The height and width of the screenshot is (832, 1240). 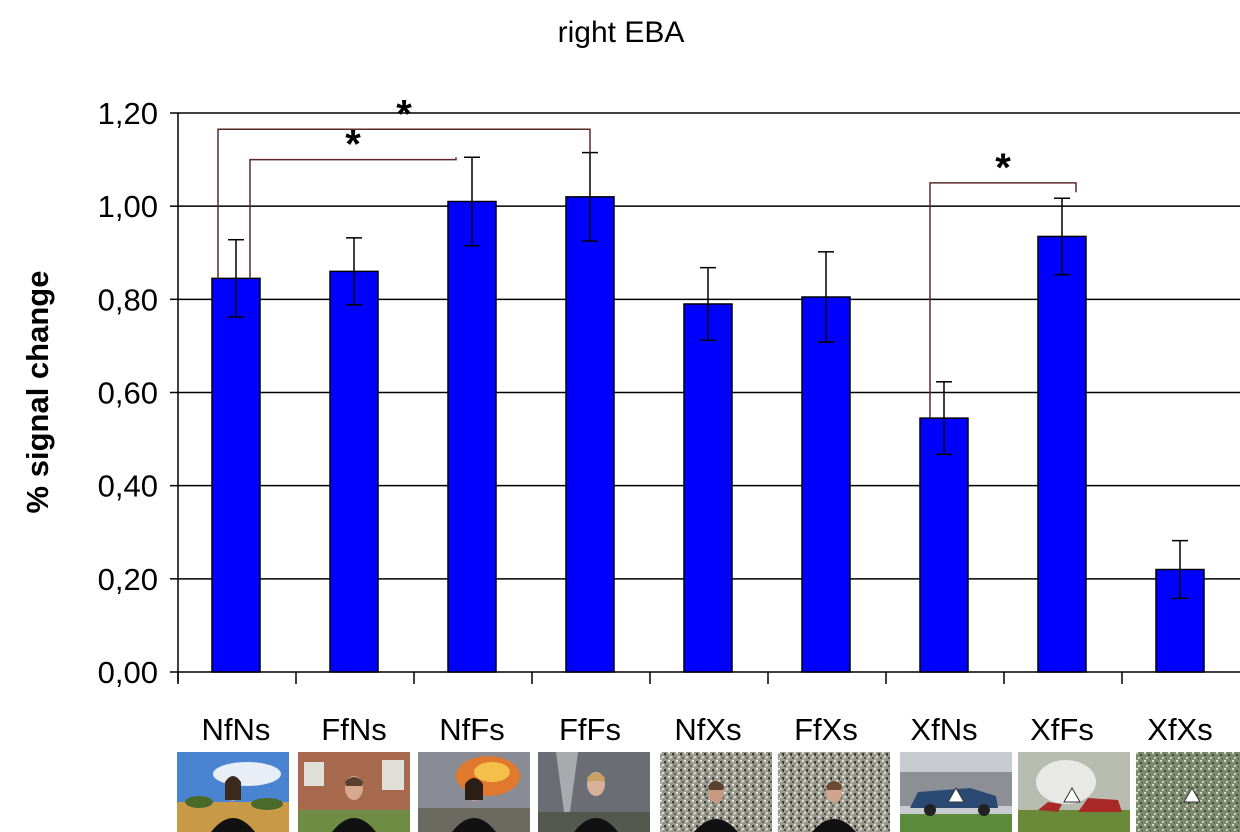 I want to click on x-tick-label-ffns: FfNs, so click(x=353, y=729).